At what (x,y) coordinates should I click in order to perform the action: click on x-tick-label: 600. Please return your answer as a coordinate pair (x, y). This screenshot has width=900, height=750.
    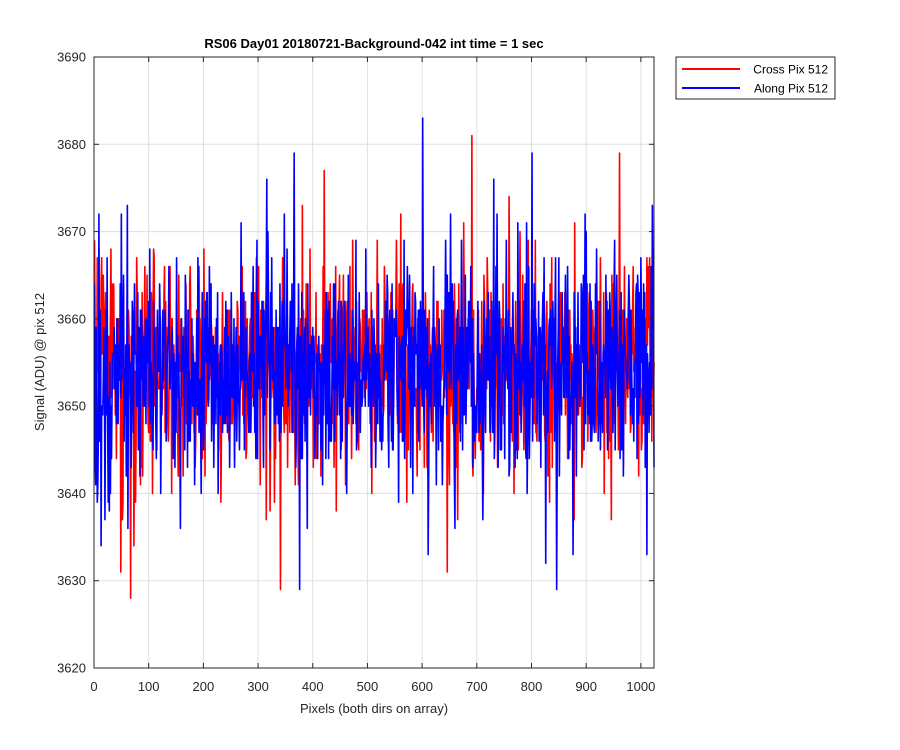
    Looking at the image, I should click on (422, 686).